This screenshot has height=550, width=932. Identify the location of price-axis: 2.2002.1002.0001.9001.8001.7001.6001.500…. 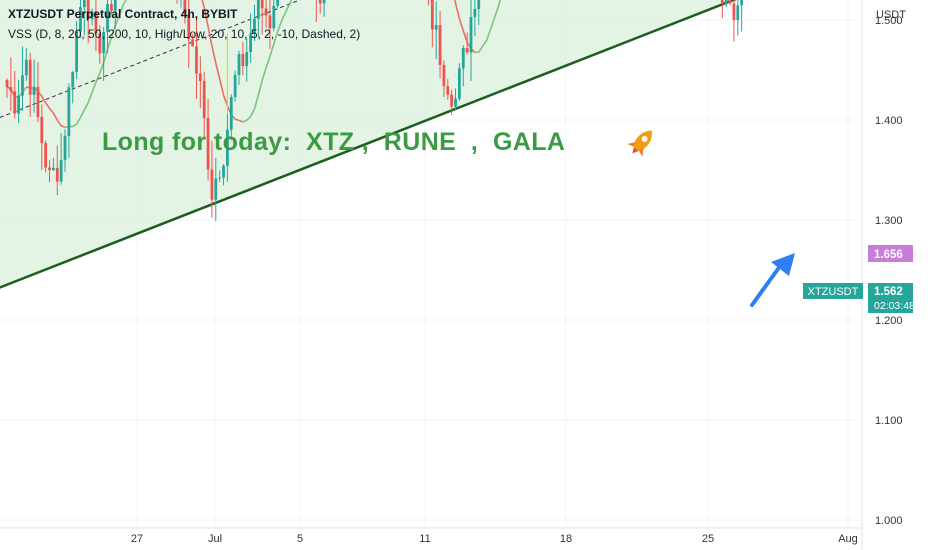
(889, 271).